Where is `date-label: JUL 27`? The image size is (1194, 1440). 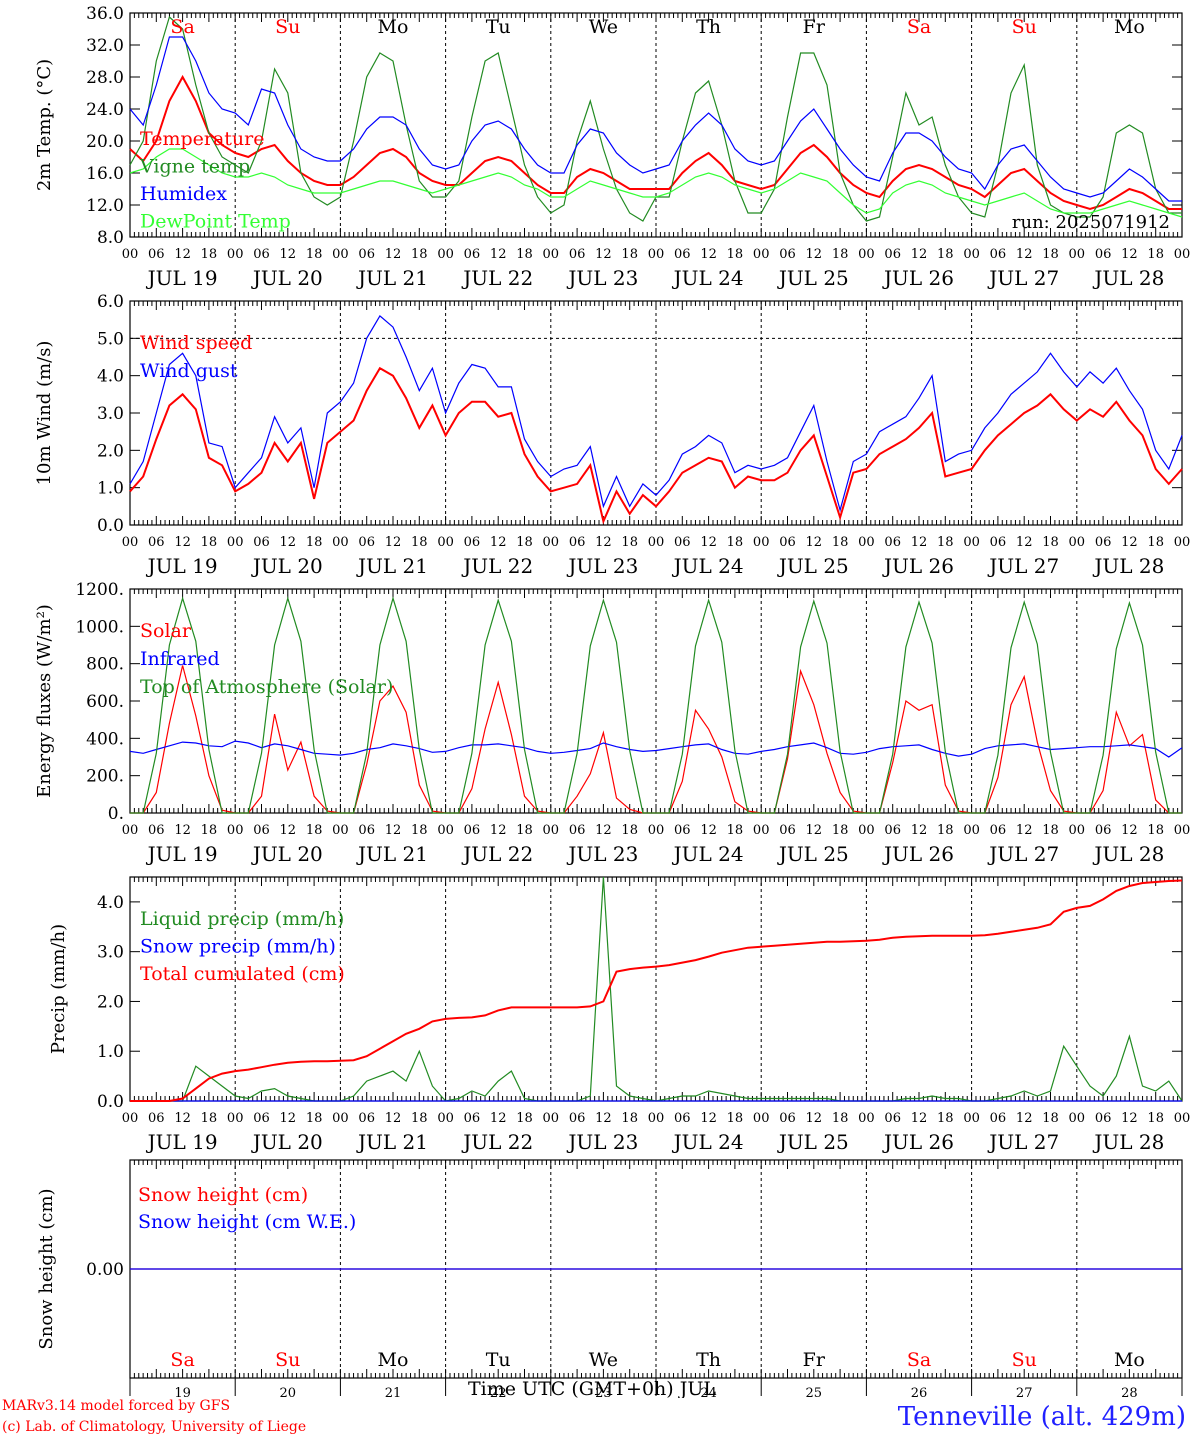
date-label: JUL 27 is located at coordinates (1023, 1142).